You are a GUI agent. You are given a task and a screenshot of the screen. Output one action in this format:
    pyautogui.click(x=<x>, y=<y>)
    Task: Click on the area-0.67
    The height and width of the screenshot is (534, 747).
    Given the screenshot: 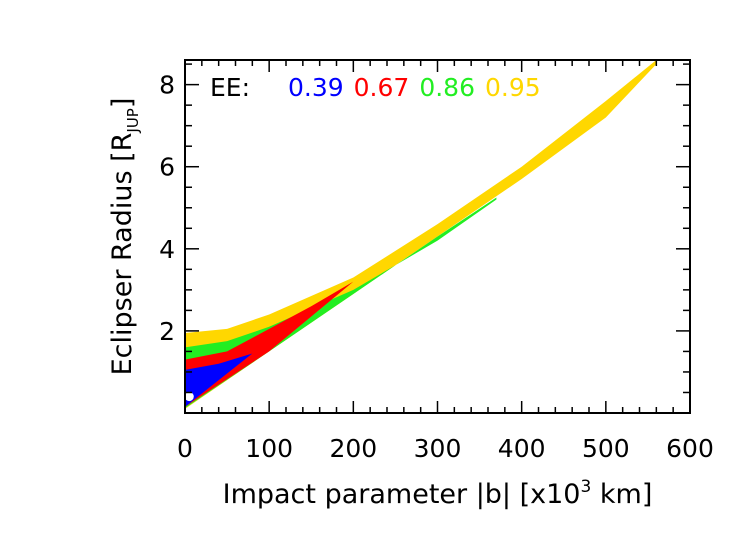 What is the action you would take?
    pyautogui.click(x=269, y=344)
    